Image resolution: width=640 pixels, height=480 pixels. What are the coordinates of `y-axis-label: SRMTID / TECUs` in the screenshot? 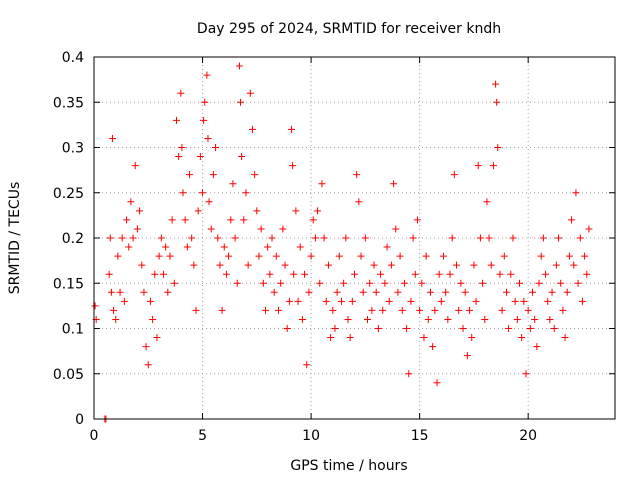 It's located at (15, 238).